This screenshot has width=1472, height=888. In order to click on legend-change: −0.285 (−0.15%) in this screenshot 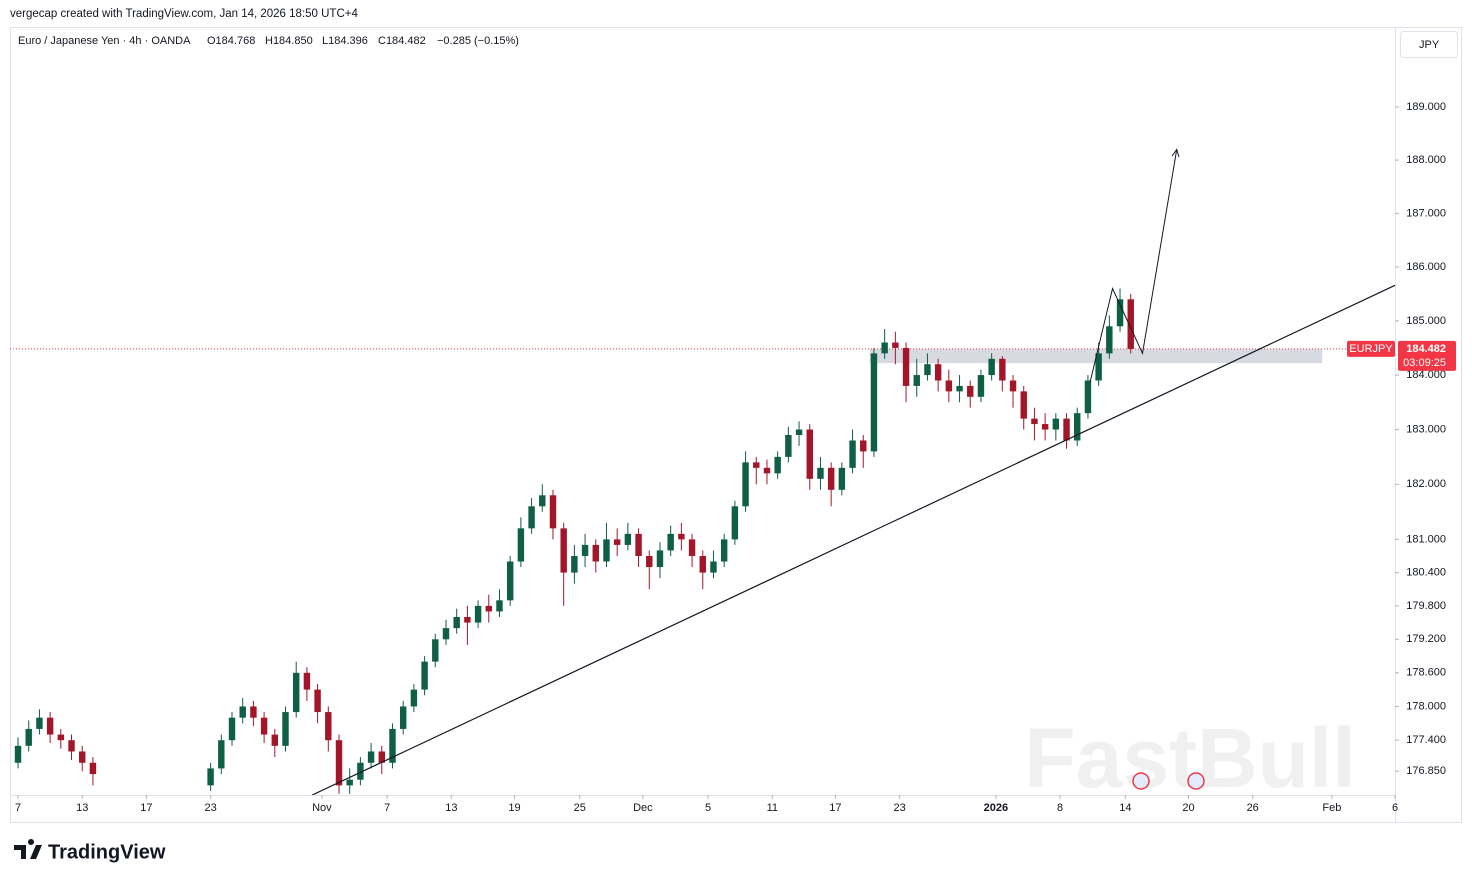, I will do `click(478, 41)`.